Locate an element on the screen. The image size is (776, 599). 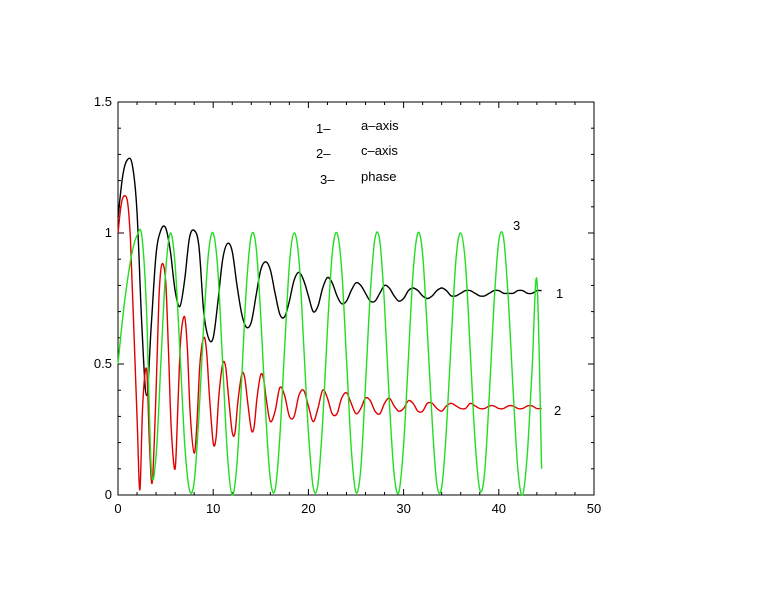
legend-text-phase: phase is located at coordinates (378, 176).